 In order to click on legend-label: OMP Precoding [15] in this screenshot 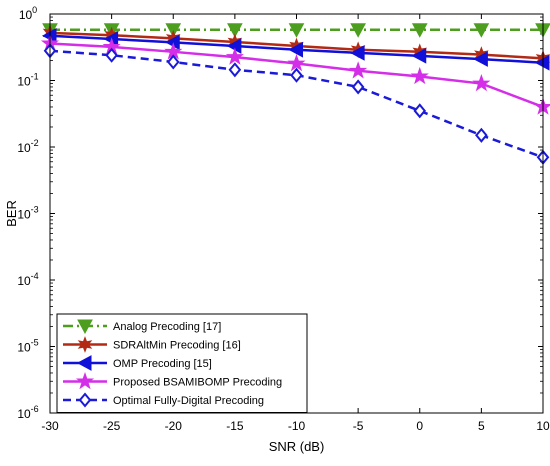, I will do `click(162, 364)`.